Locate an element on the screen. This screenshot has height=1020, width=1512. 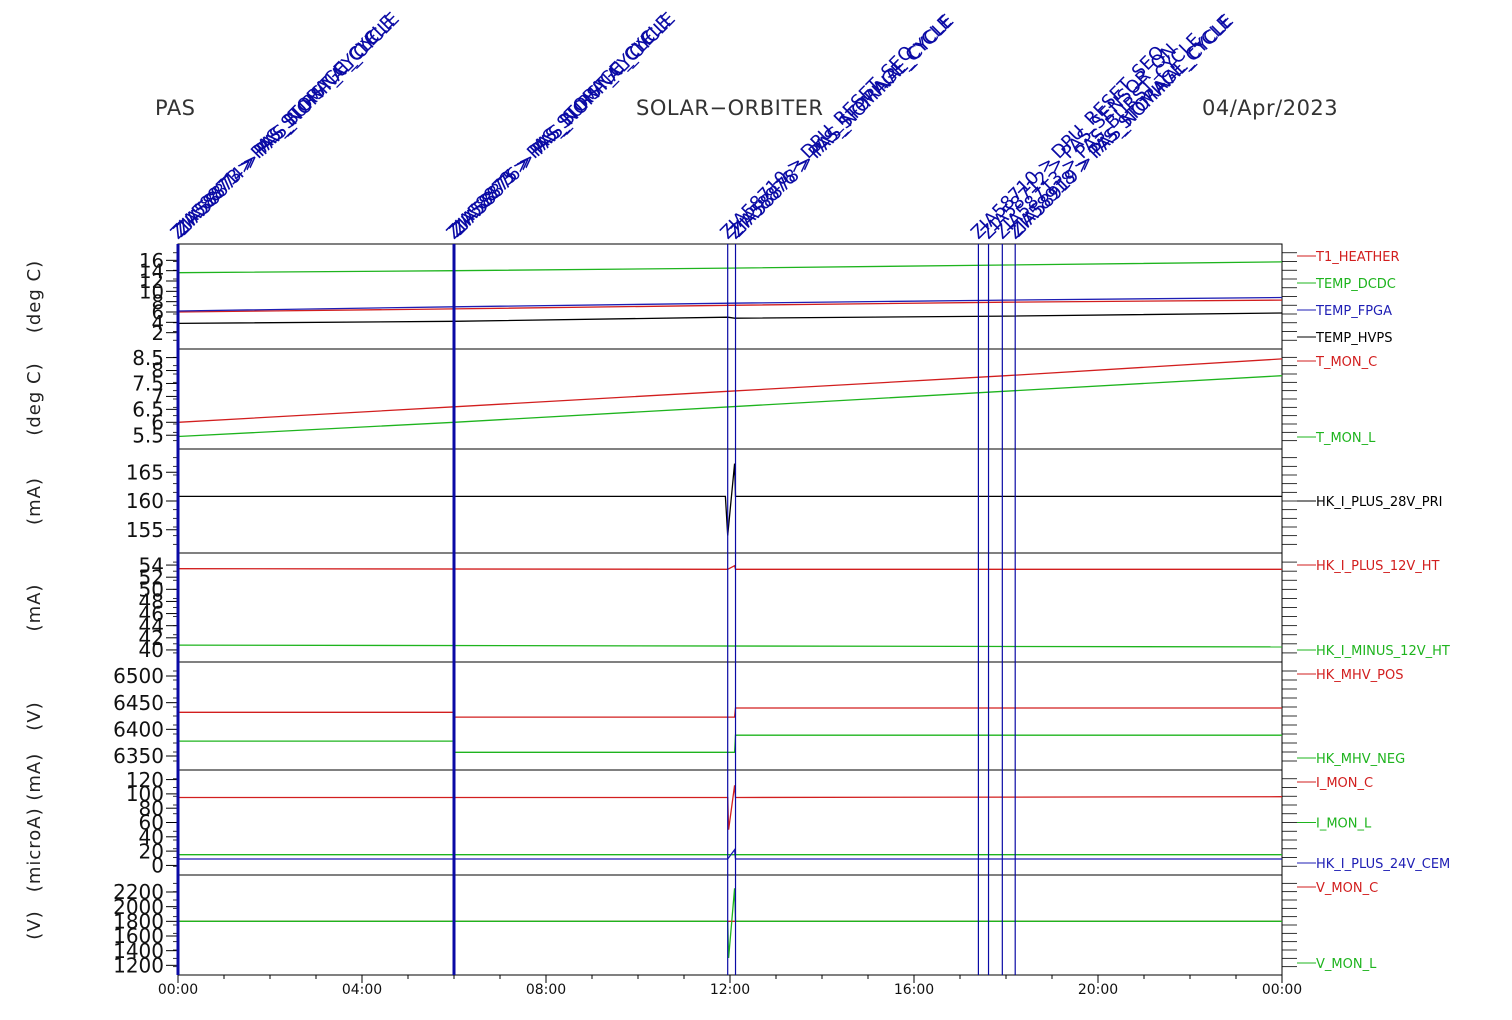
date-title: 04/Apr/2023 is located at coordinates (1270, 108).